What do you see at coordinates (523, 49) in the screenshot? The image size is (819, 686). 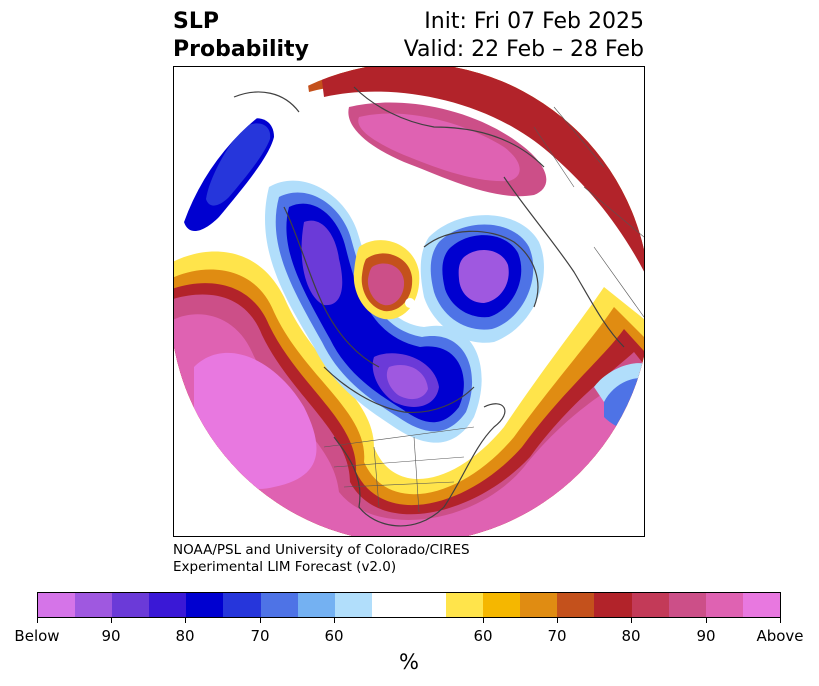 I see `valid-range: Valid: 22 Feb – 28 Feb` at bounding box center [523, 49].